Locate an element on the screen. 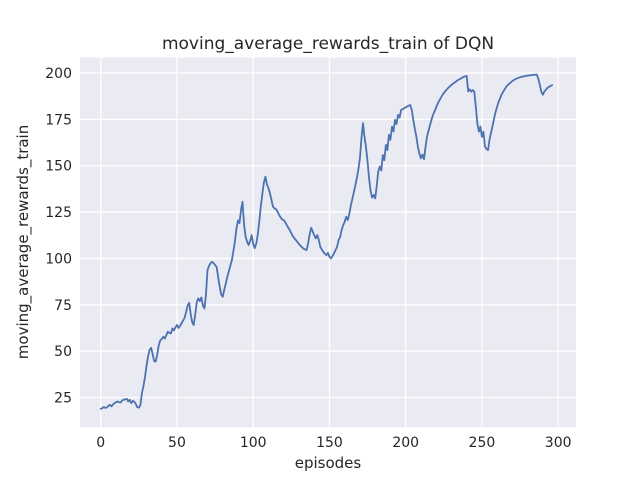 The image size is (640, 480). y-tick-label: 200 is located at coordinates (58, 74).